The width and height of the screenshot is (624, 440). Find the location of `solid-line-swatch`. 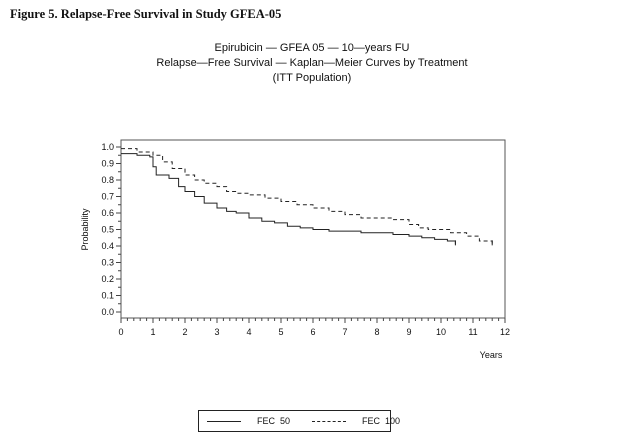

solid-line-swatch is located at coordinates (224, 421).